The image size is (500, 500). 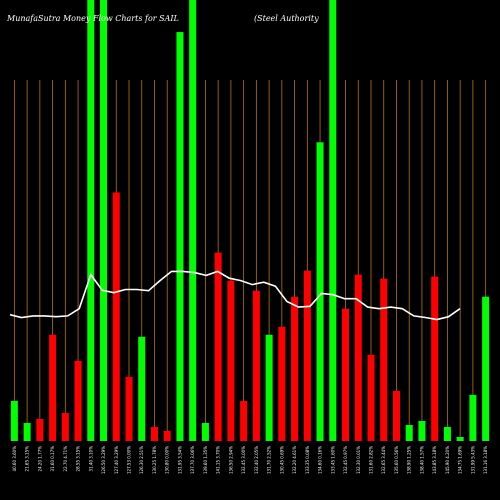 I want to click on x-tick-label: 141.15 3.70%, so click(x=218, y=460).